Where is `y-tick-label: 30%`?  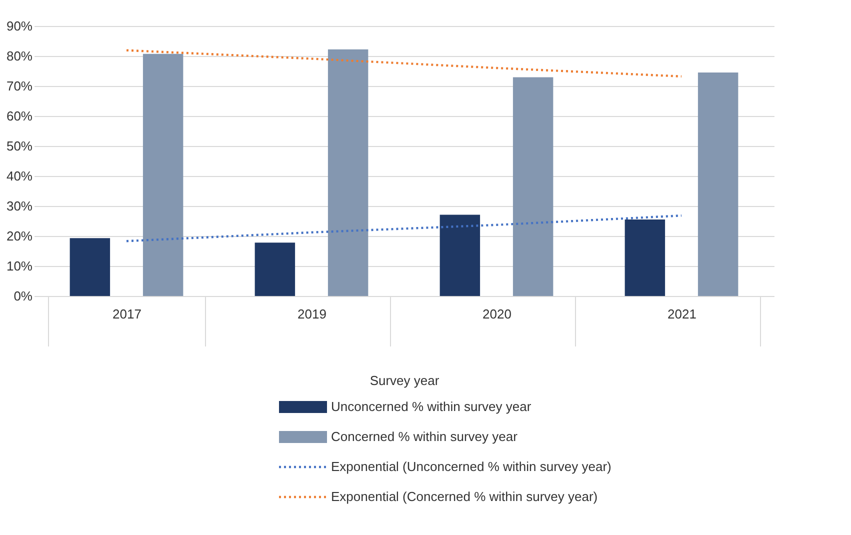
y-tick-label: 30% is located at coordinates (19, 206).